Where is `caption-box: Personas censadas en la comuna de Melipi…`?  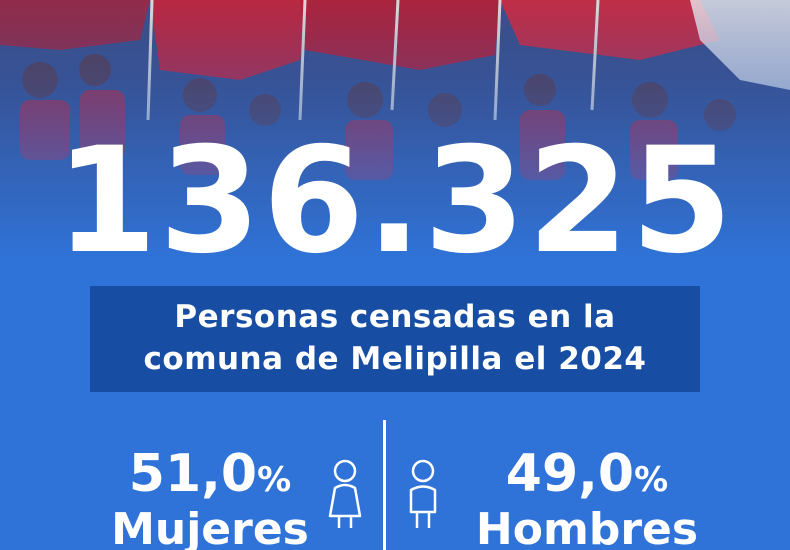
caption-box: Personas censadas en la comuna de Melipi… is located at coordinates (395, 339).